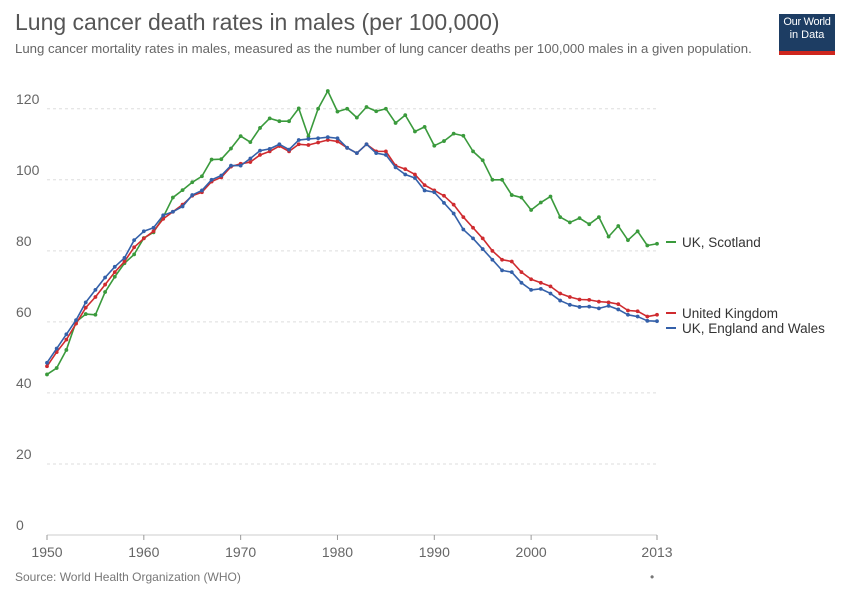  Describe the element at coordinates (713, 242) in the screenshot. I see `legend-item-uk-scotland: UK, Scotland` at that location.